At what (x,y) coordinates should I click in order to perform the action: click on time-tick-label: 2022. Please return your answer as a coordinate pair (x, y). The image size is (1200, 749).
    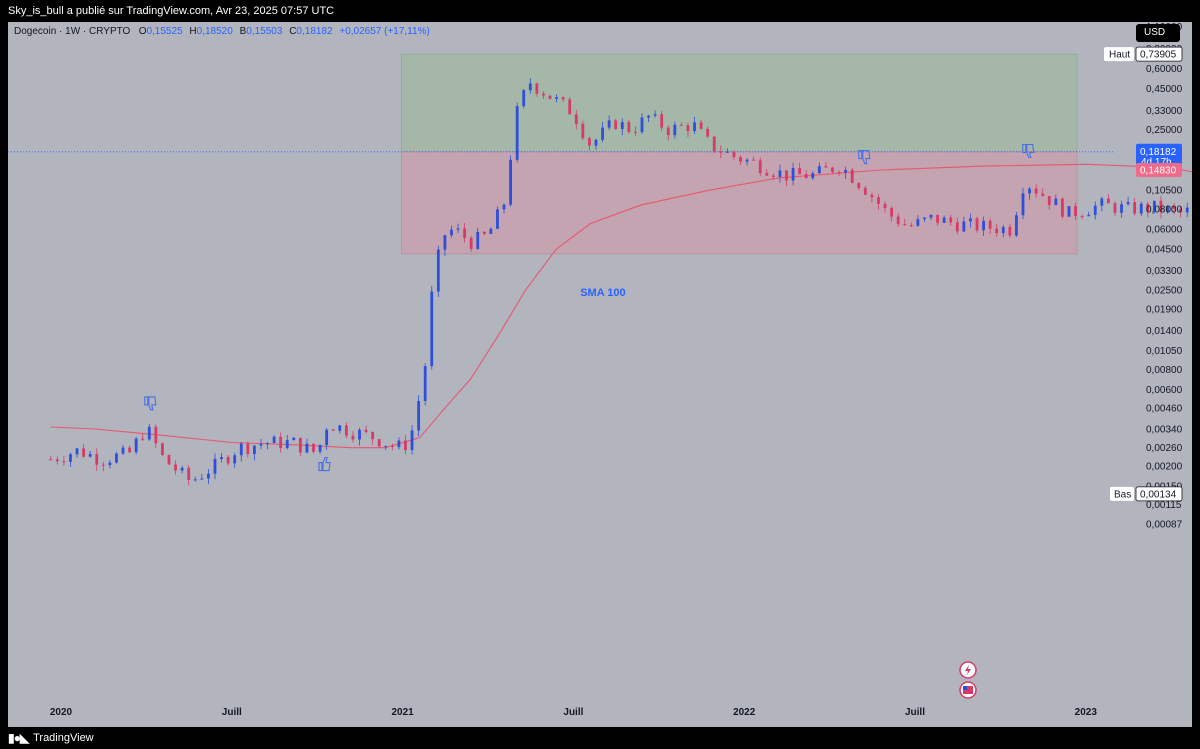
    Looking at the image, I should click on (744, 712).